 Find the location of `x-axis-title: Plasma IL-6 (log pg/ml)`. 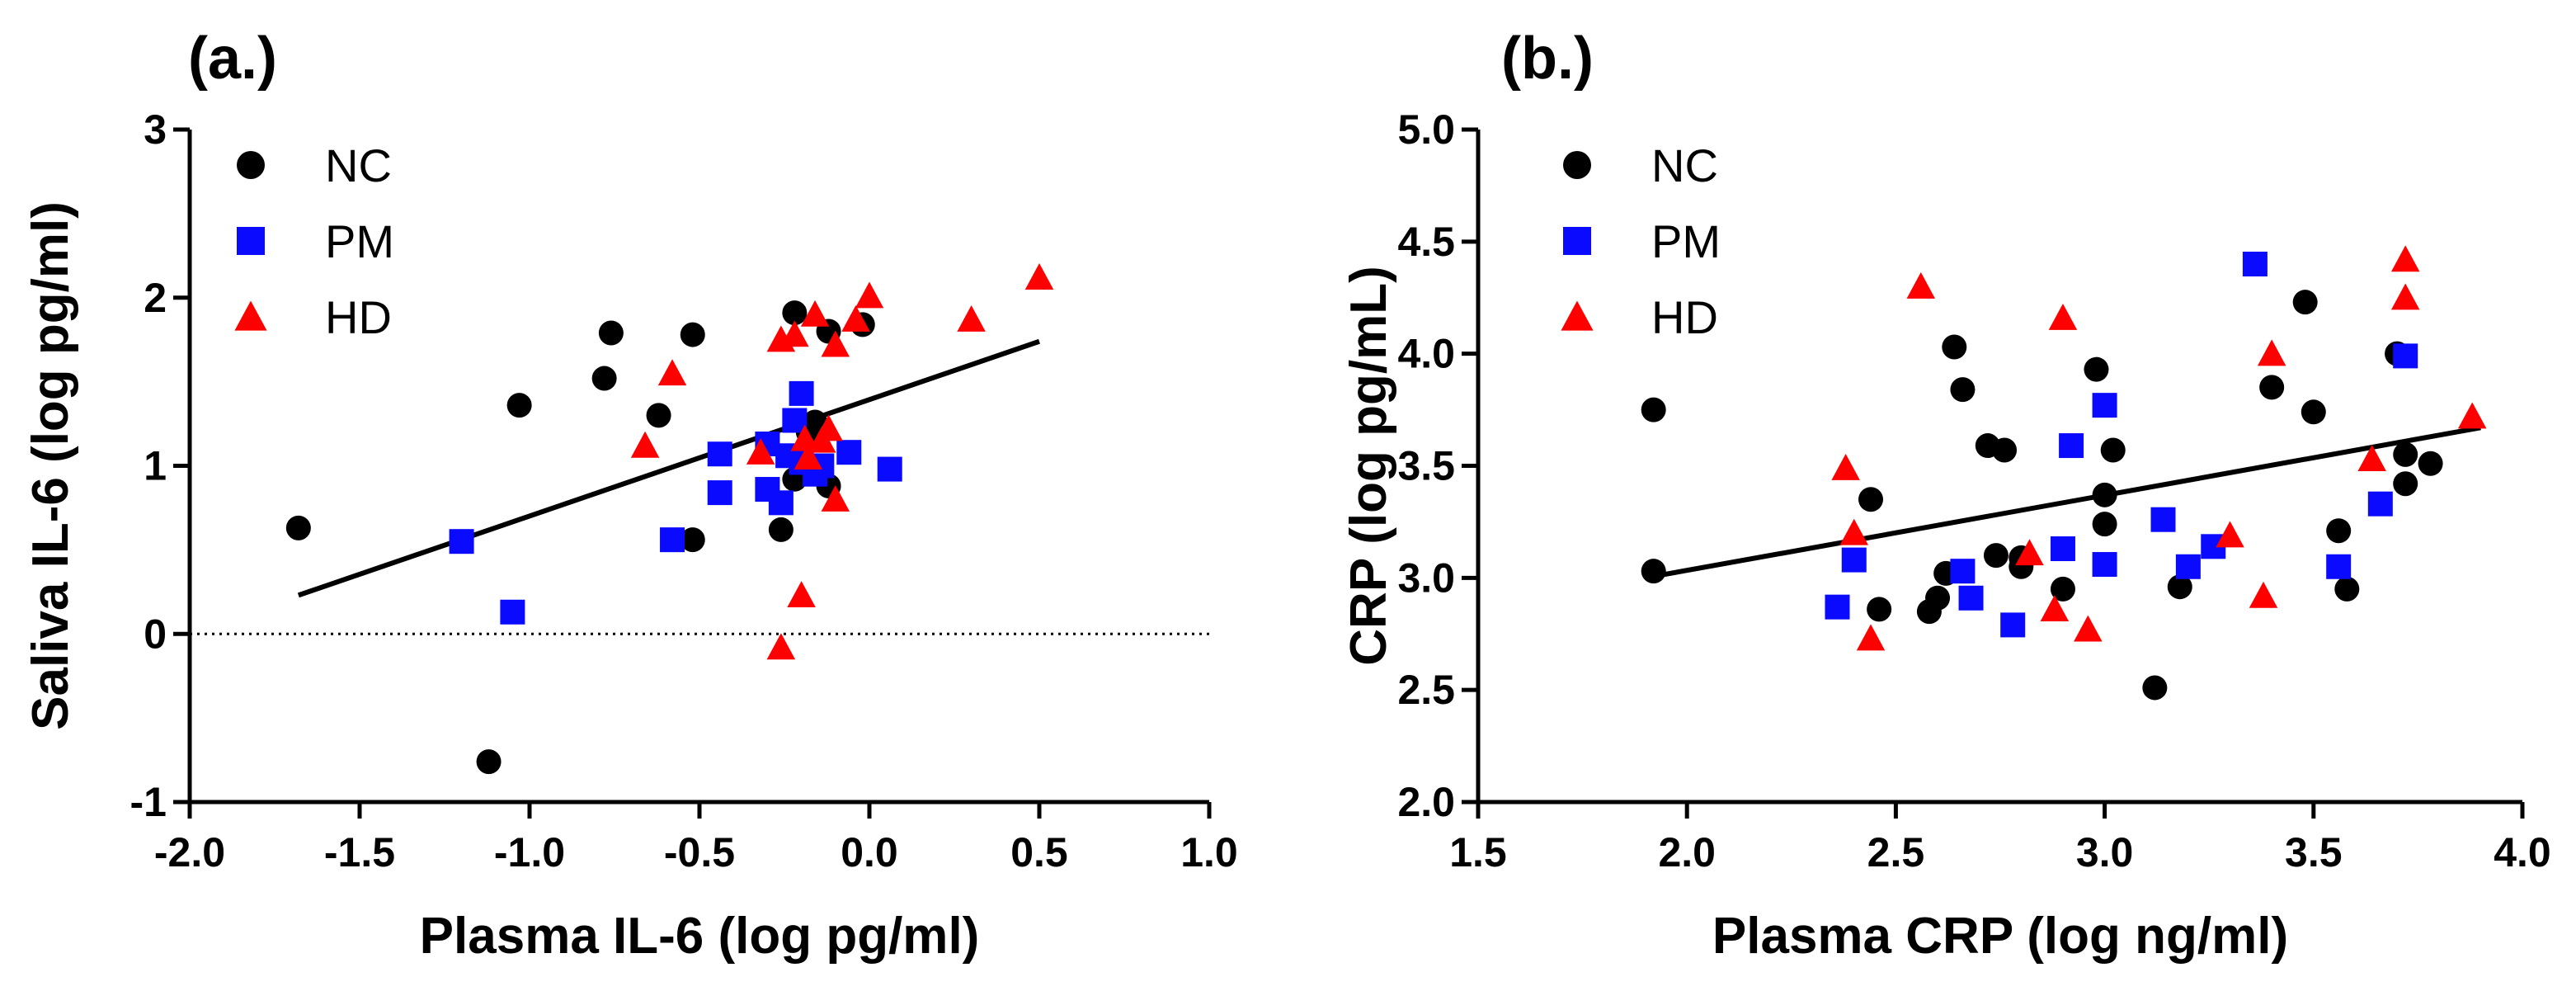

x-axis-title: Plasma IL-6 (log pg/ml) is located at coordinates (700, 936).